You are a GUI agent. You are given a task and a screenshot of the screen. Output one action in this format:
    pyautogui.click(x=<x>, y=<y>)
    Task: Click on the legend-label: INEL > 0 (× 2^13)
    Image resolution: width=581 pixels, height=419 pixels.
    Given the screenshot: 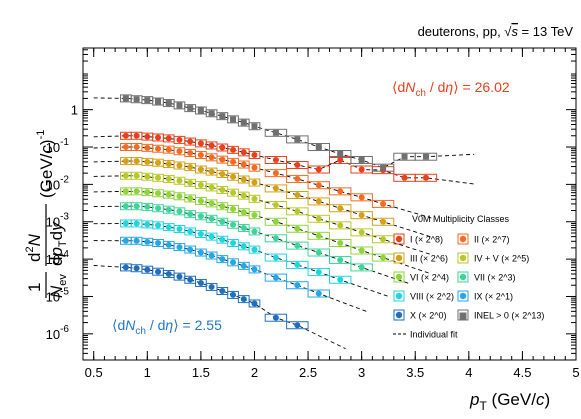 What is the action you would take?
    pyautogui.click(x=509, y=316)
    